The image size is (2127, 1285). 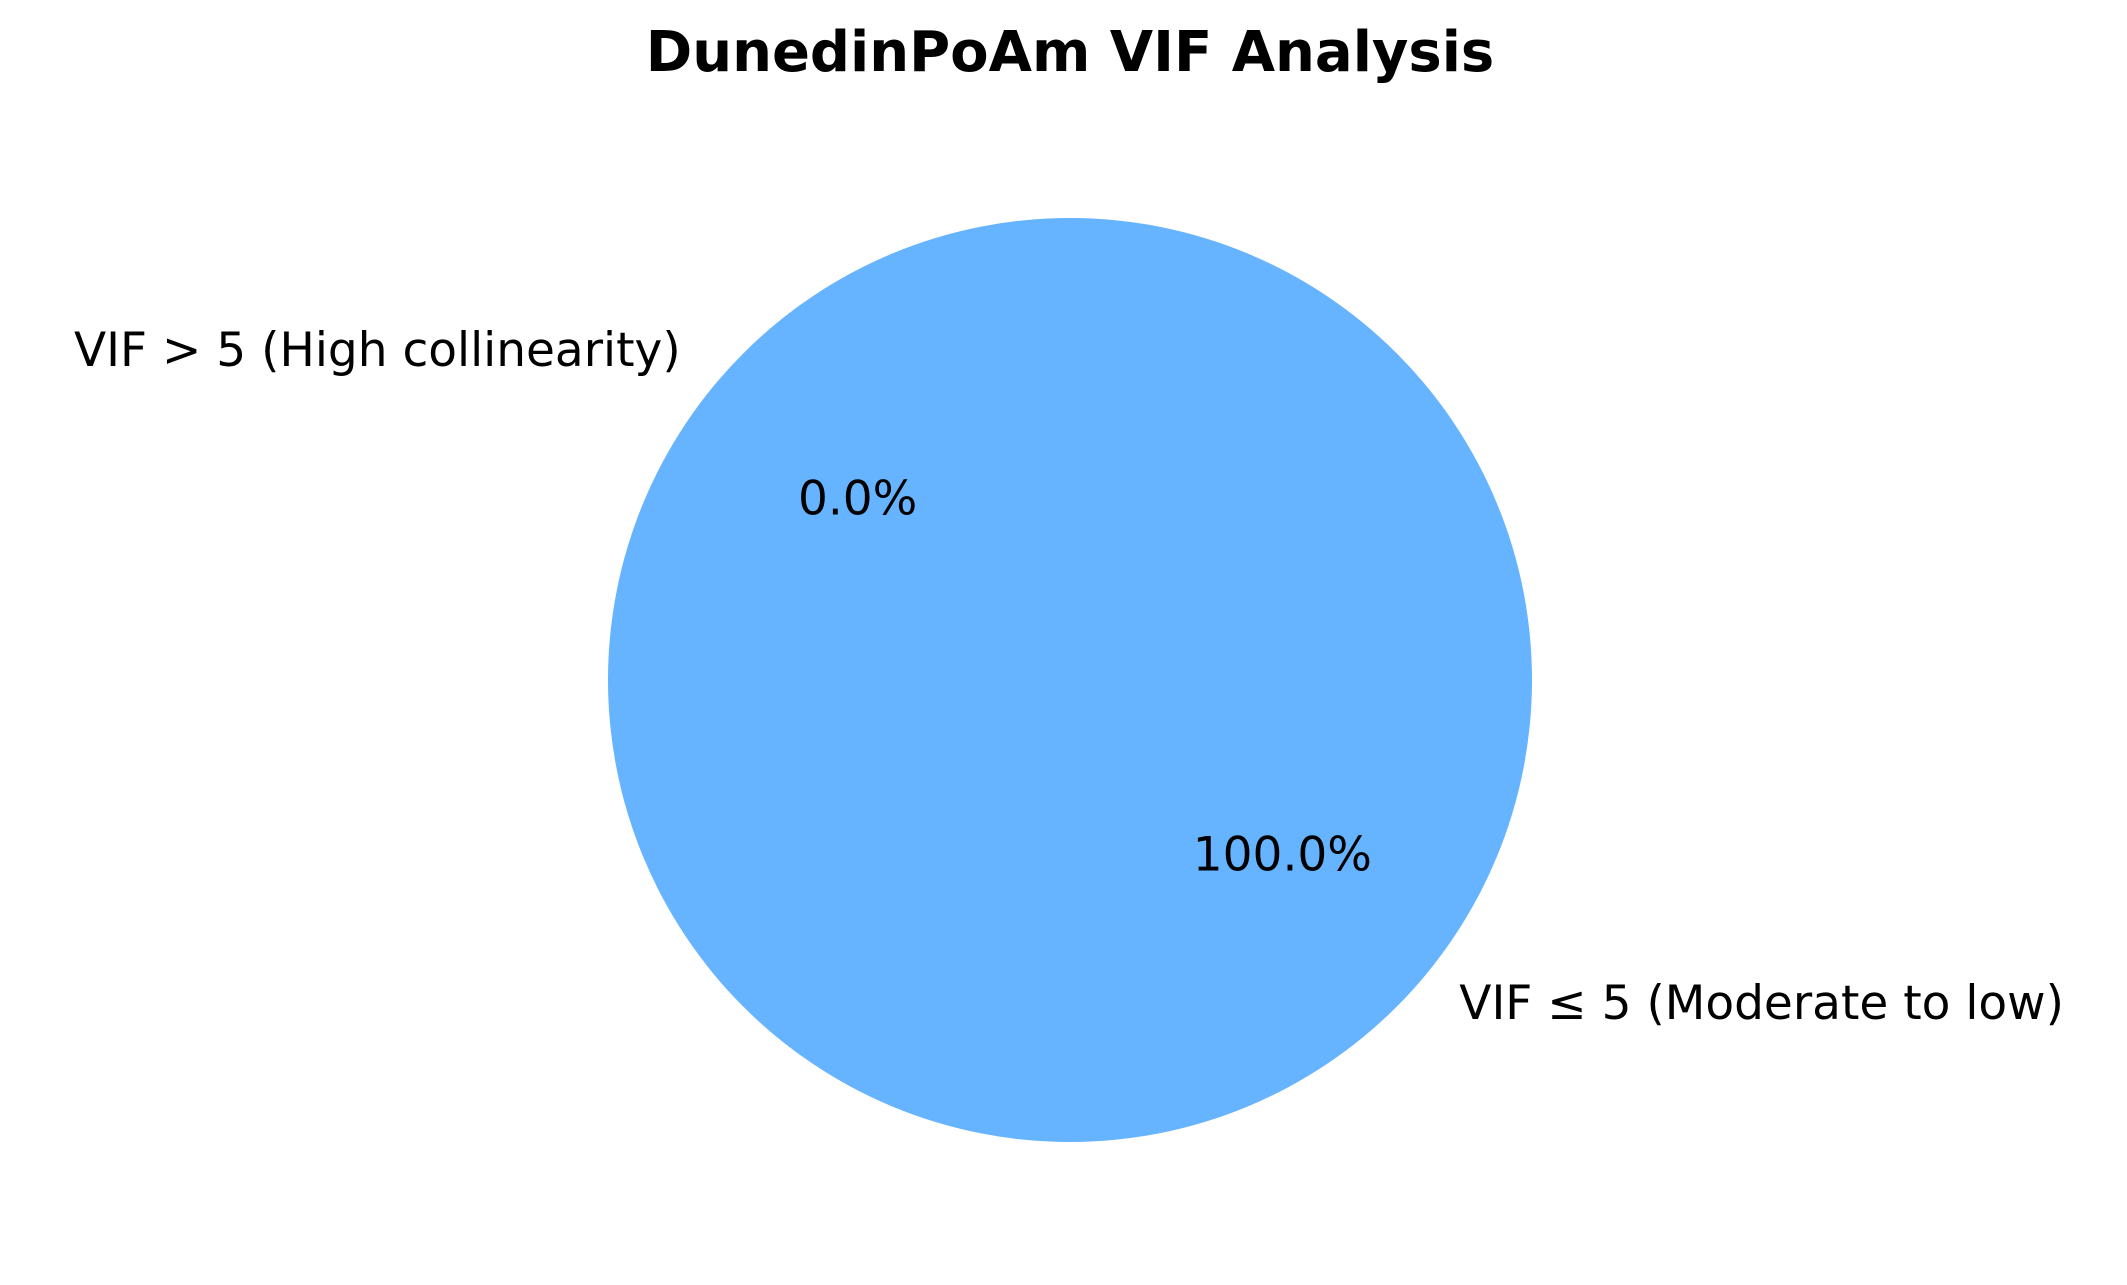 I want to click on chart-title: DunedinPoAm VIF Analysis, so click(x=1070, y=52).